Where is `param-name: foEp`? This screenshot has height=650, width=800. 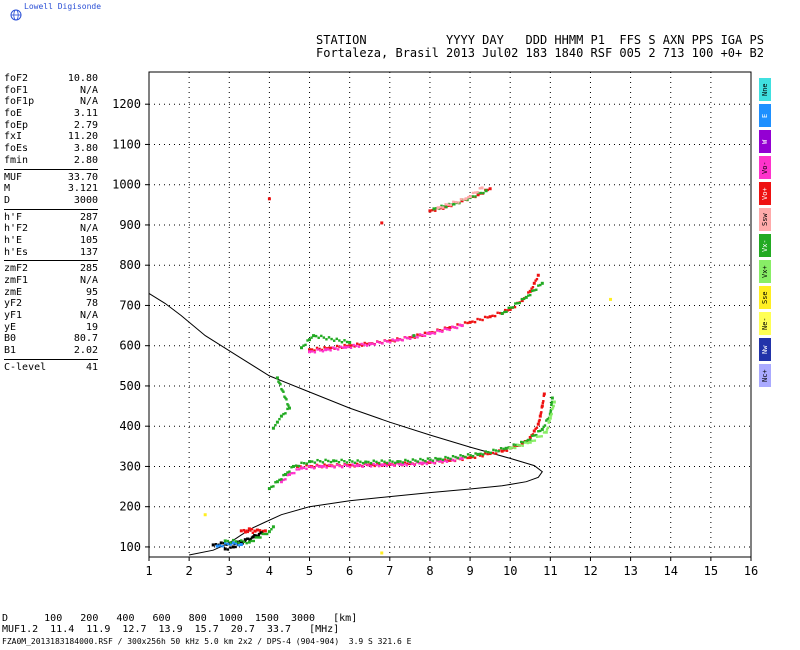
param-name: foEp is located at coordinates (16, 125).